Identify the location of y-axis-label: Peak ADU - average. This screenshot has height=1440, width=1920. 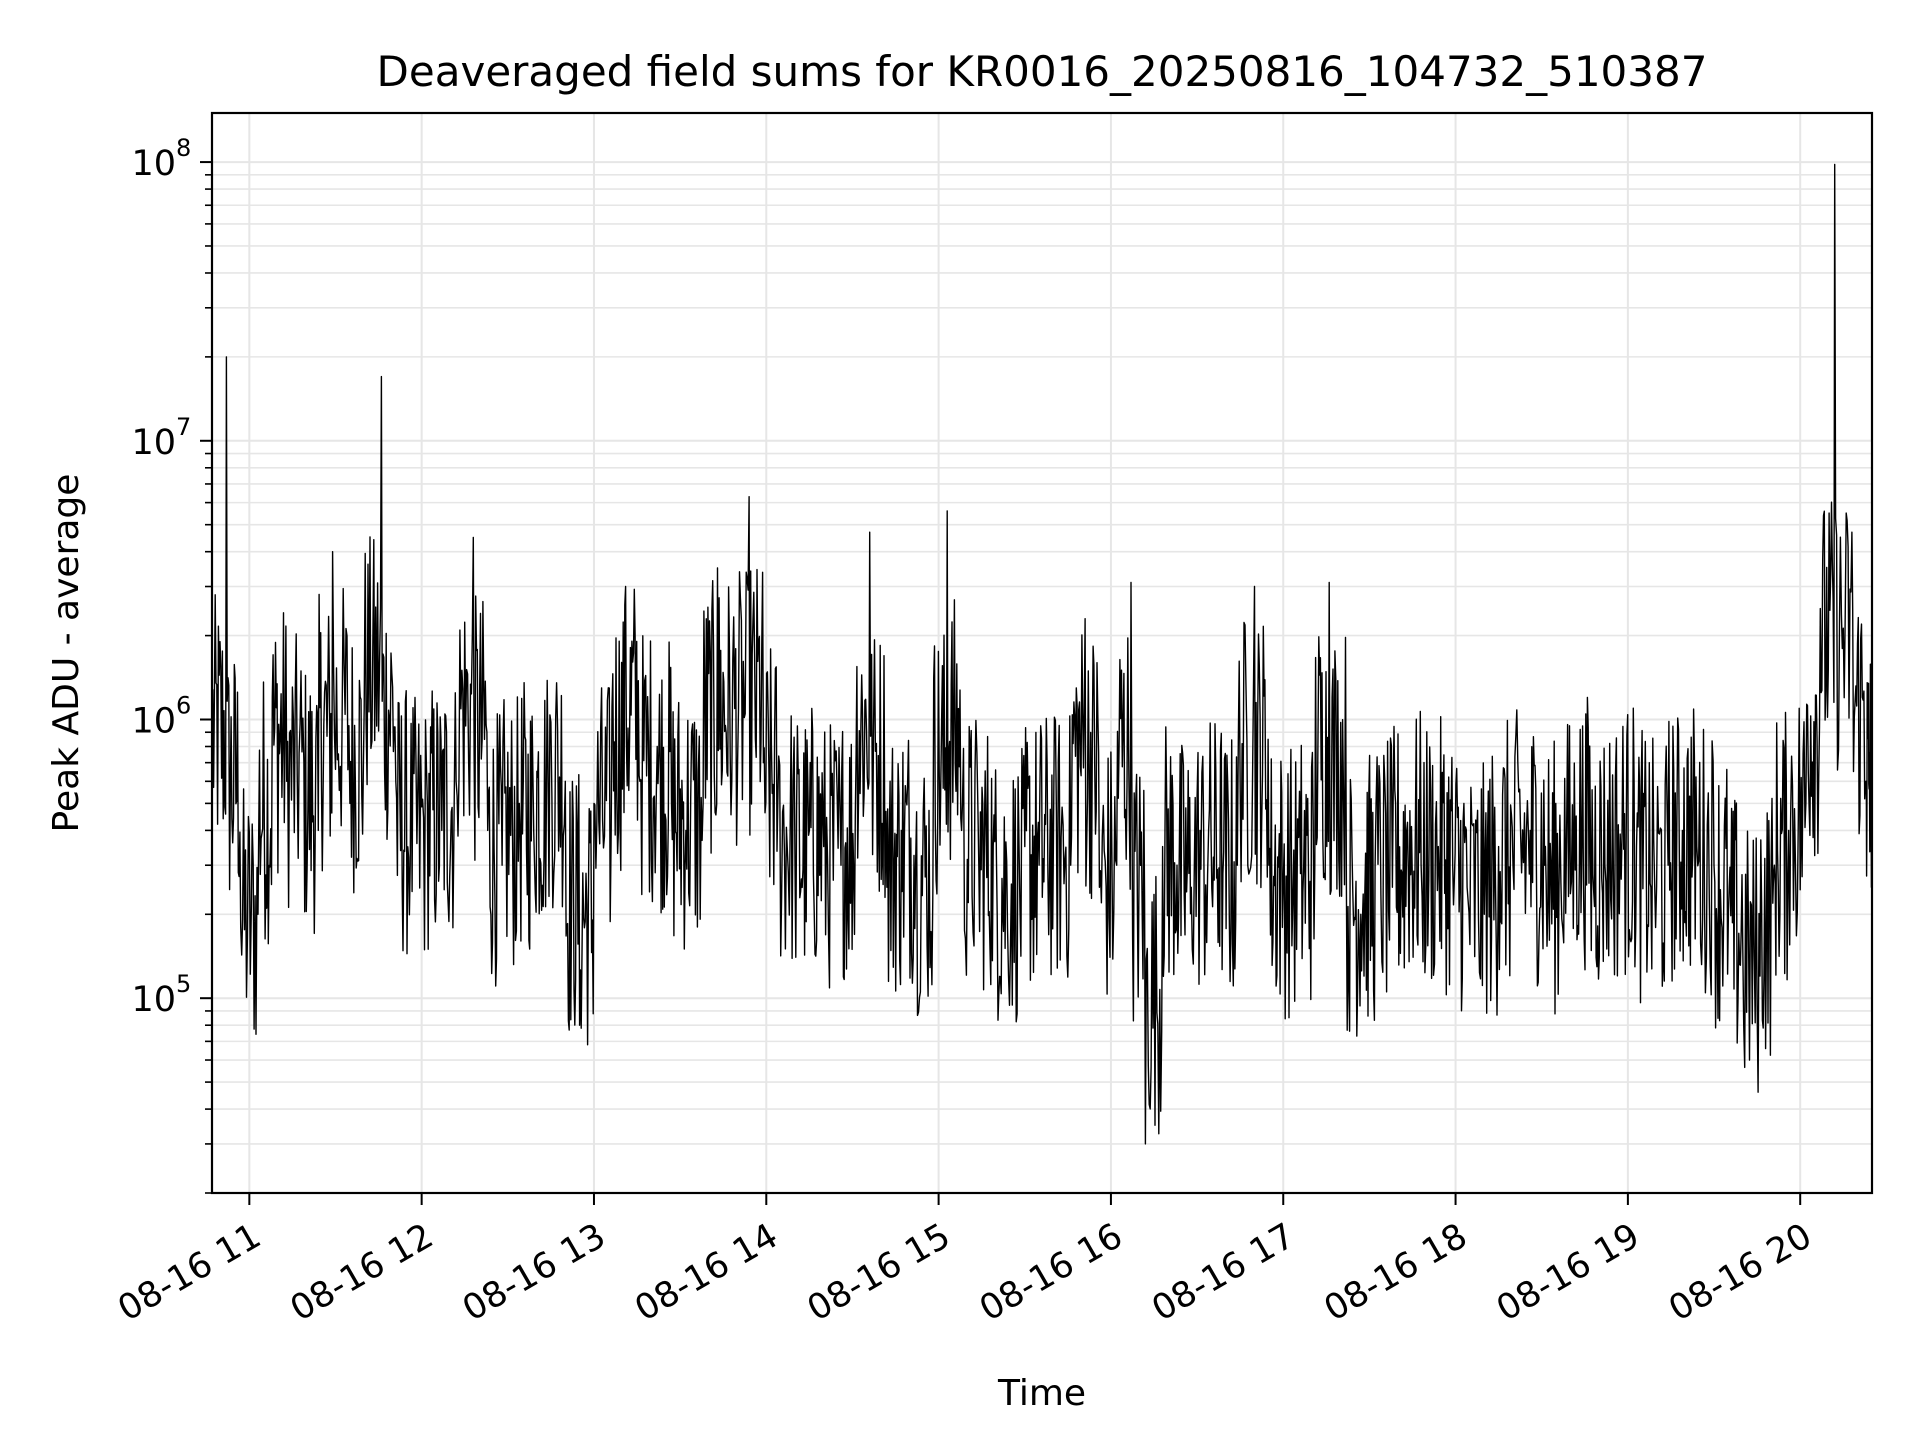
(66, 653).